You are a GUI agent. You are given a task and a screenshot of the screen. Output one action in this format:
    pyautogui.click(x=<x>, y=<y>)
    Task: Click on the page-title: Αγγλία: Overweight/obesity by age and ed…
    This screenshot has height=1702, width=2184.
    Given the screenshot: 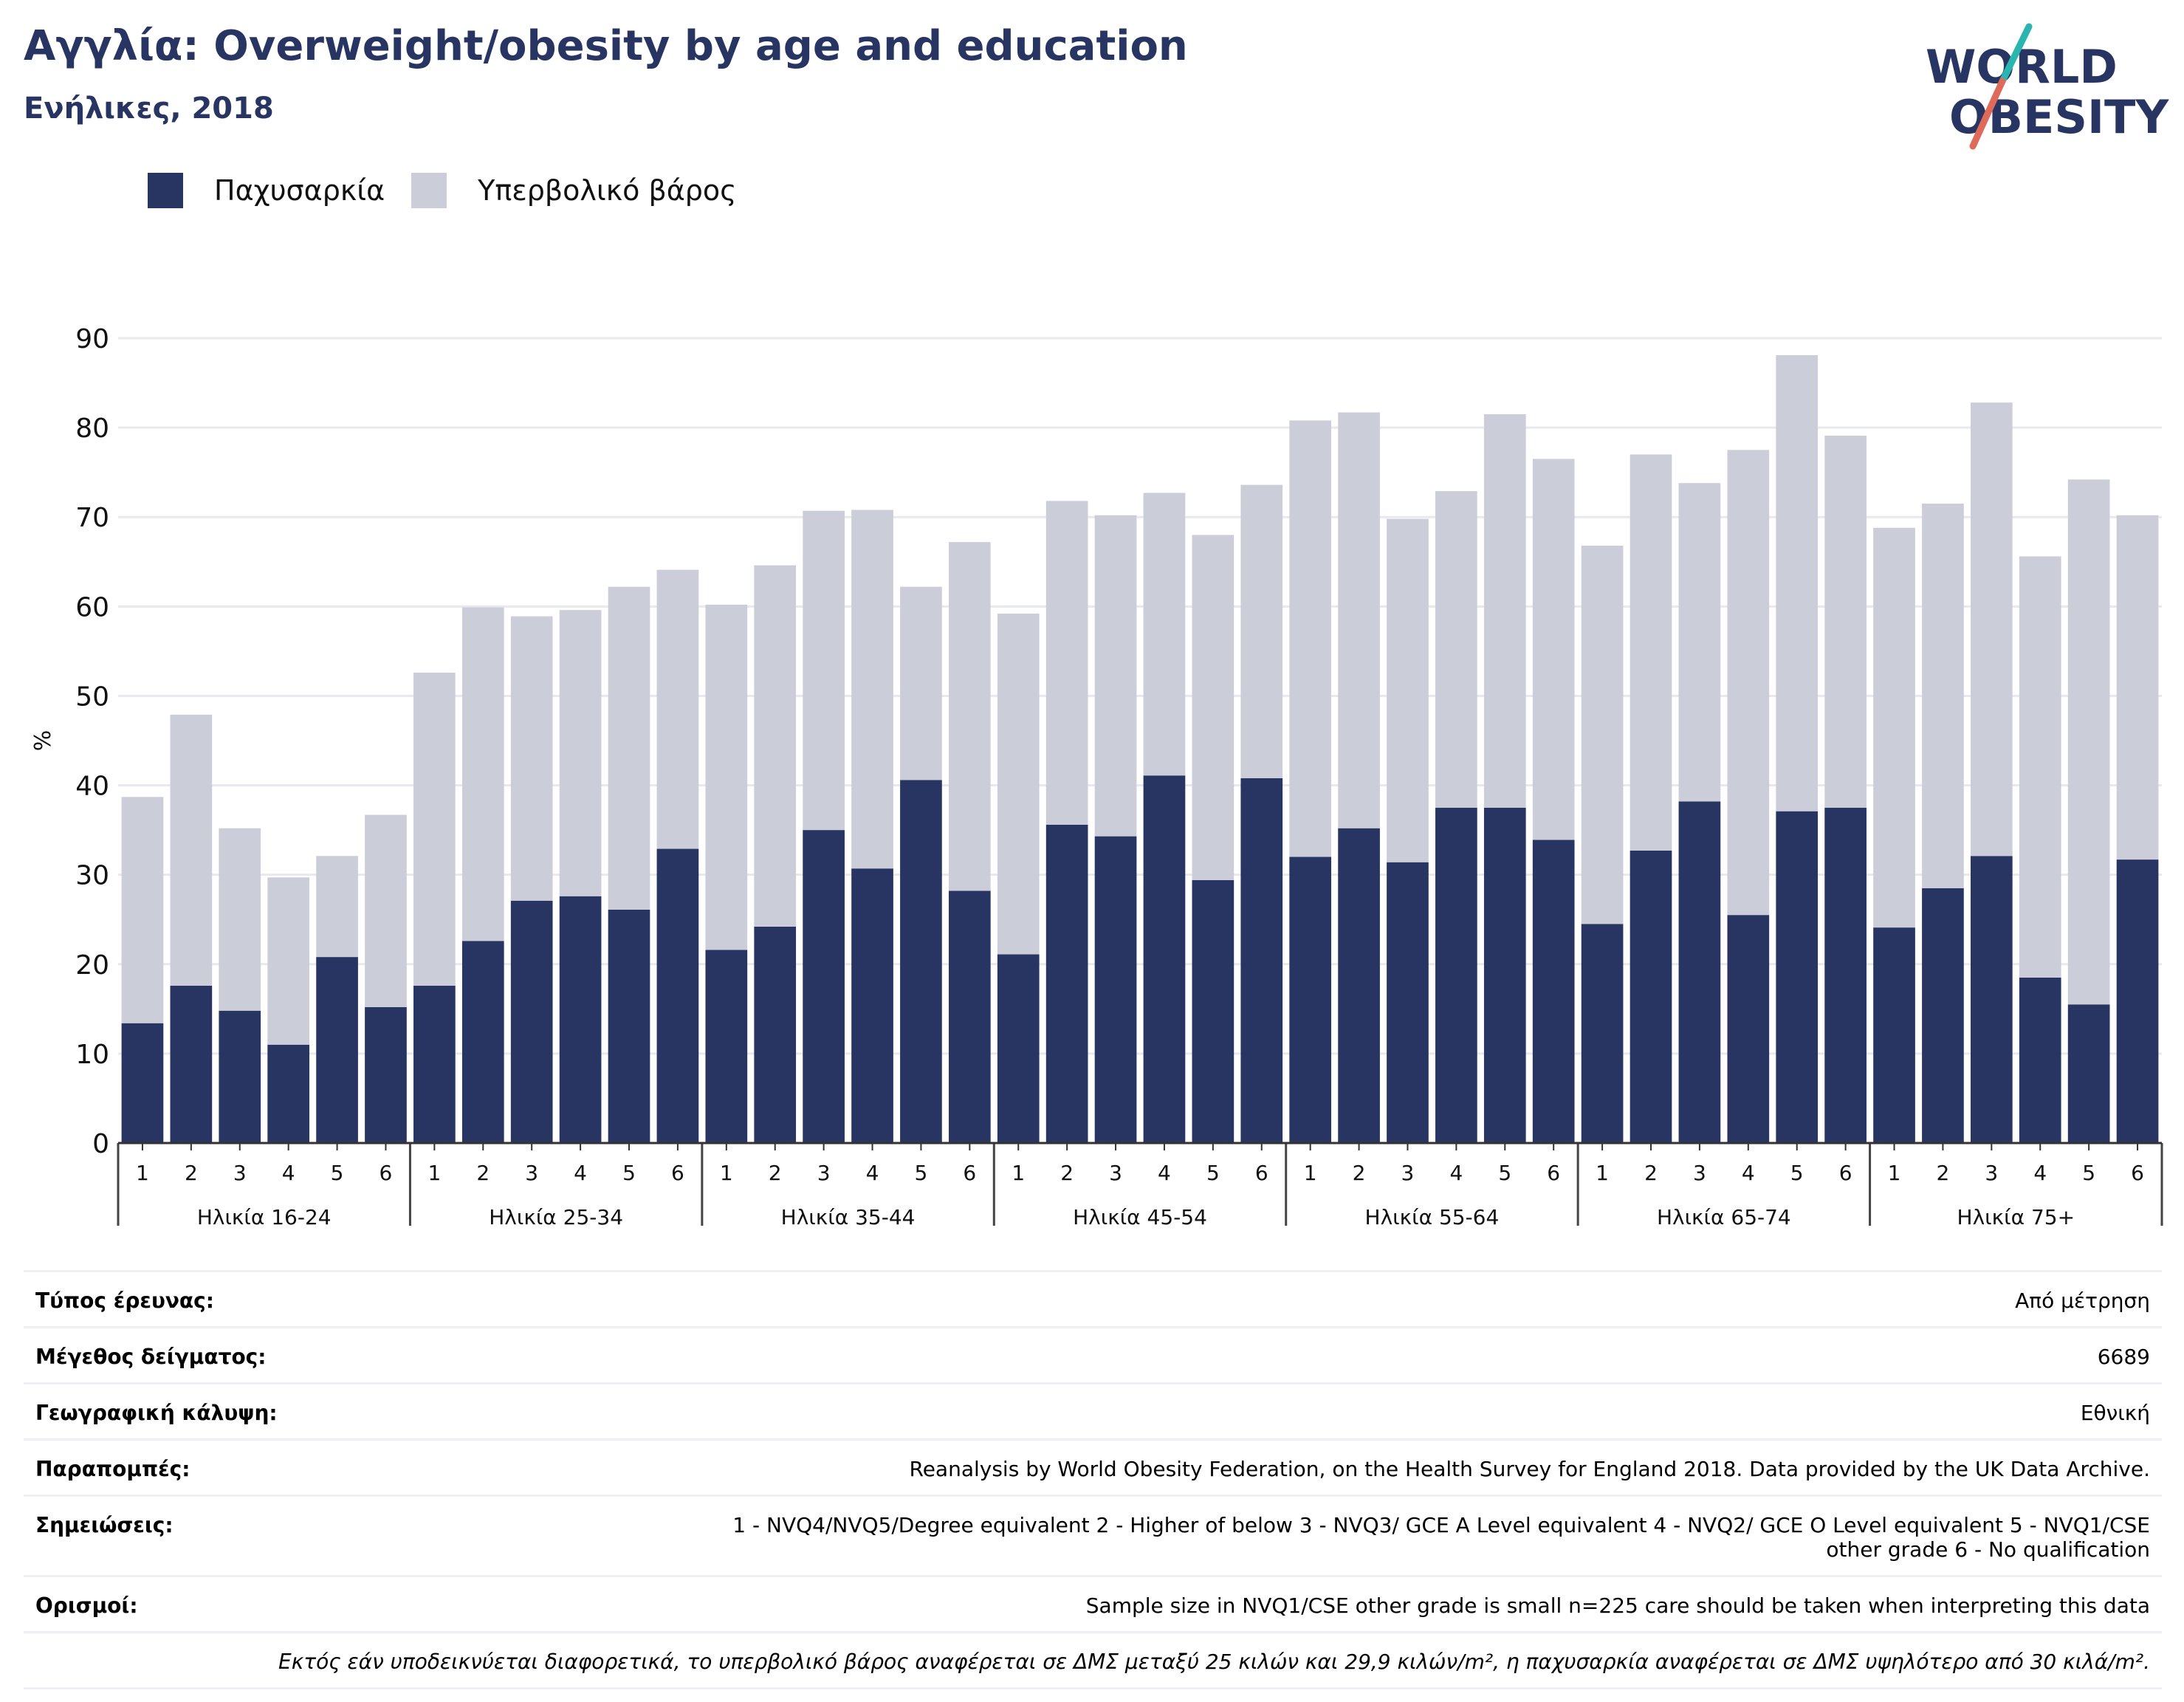 What is the action you would take?
    pyautogui.click(x=606, y=46)
    